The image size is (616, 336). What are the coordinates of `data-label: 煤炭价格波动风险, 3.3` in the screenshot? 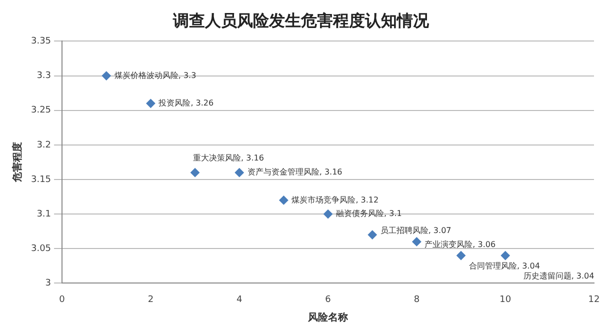 It's located at (155, 75).